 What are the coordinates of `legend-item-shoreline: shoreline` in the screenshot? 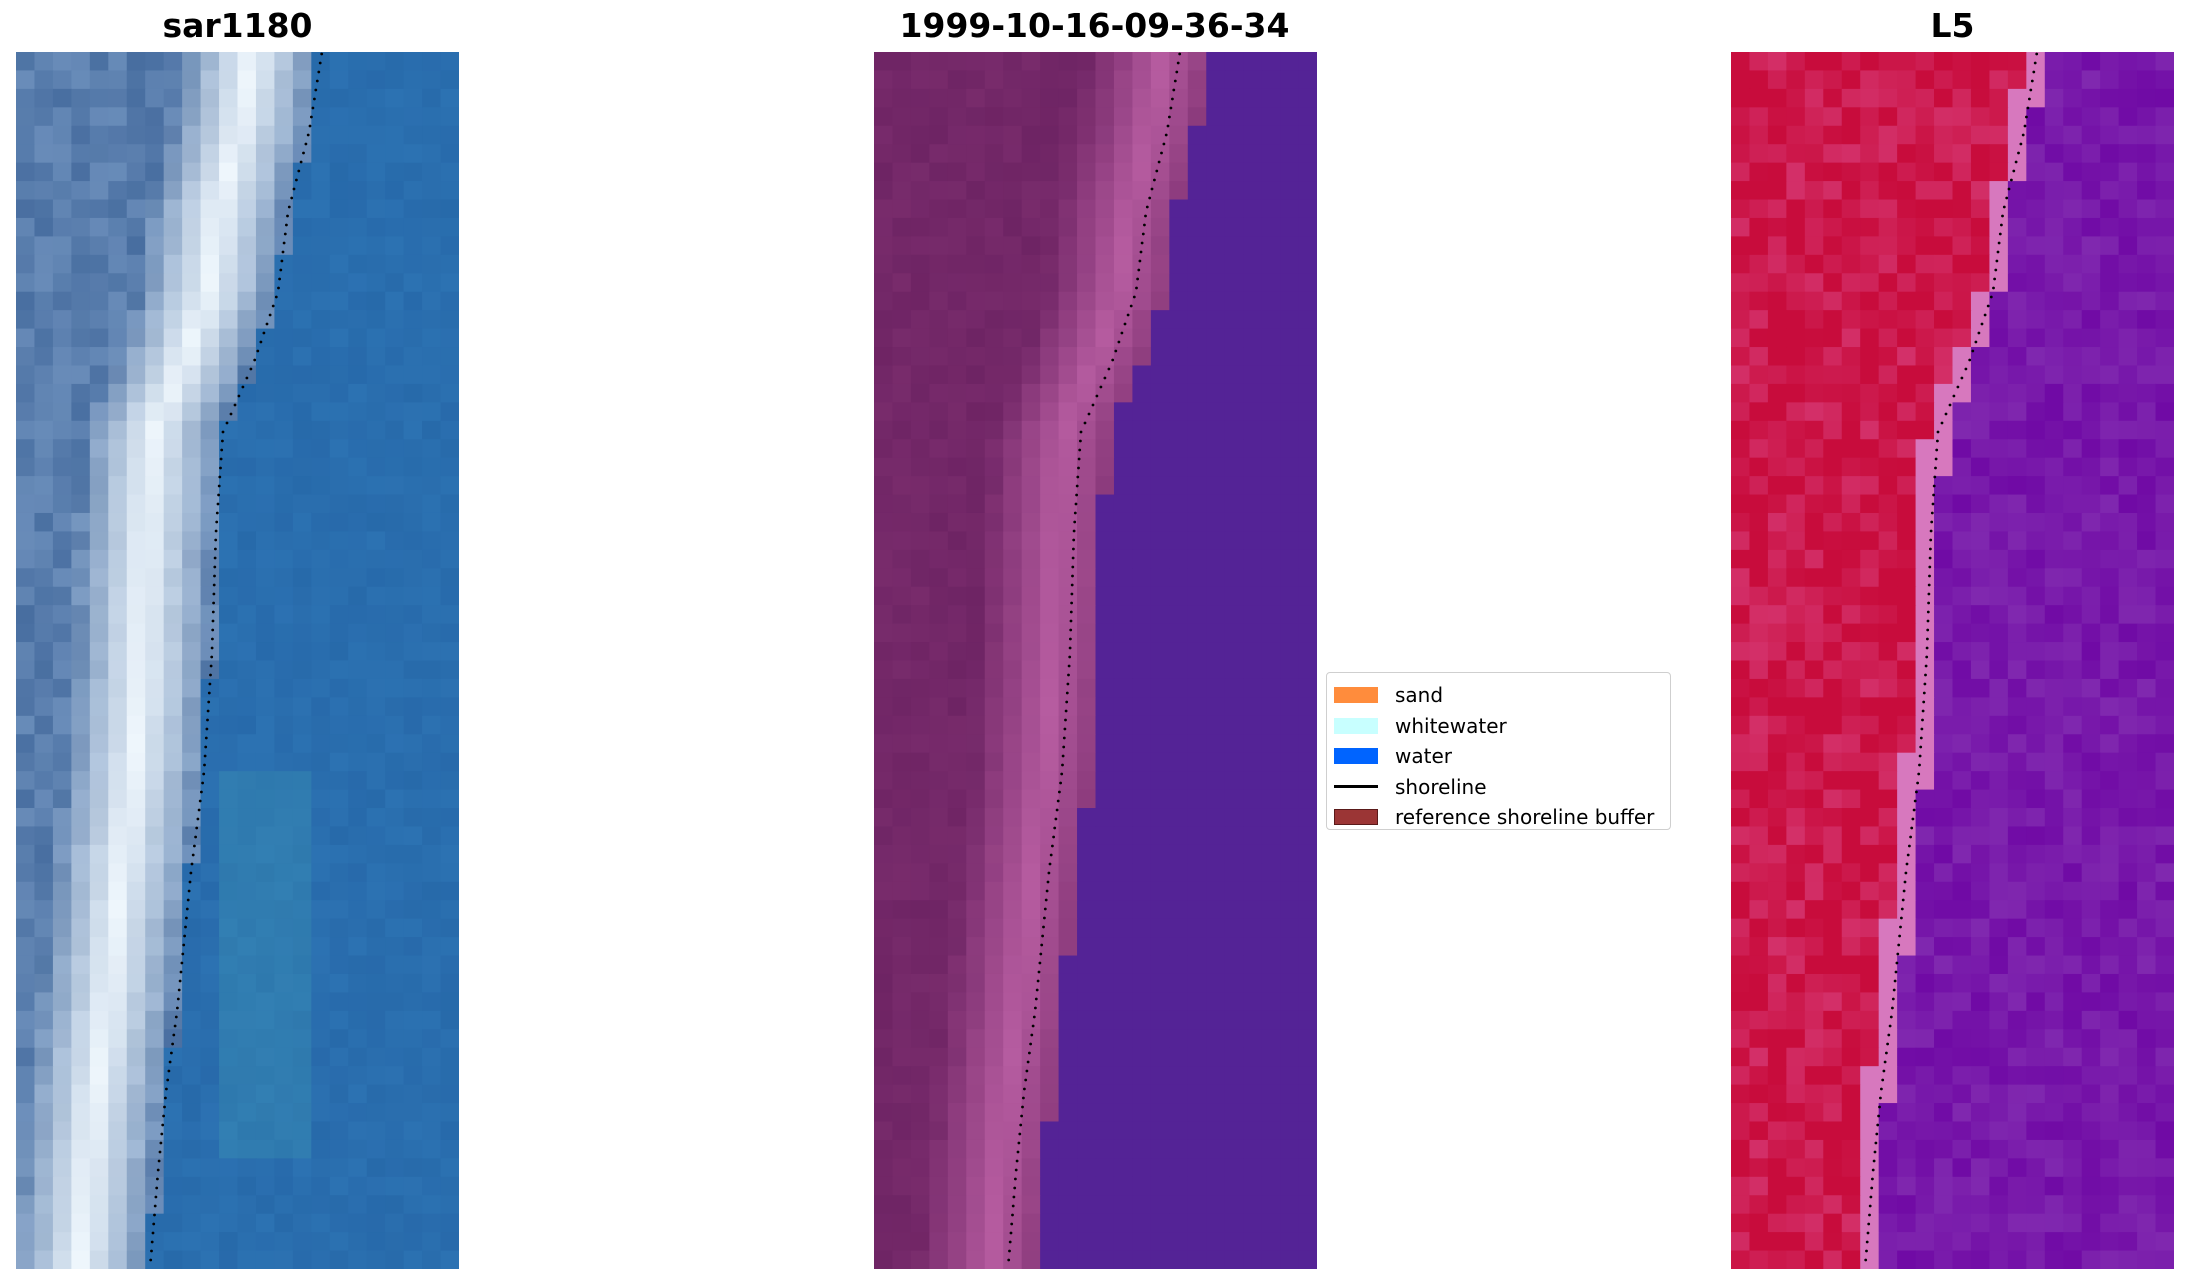 It's located at (1502, 787).